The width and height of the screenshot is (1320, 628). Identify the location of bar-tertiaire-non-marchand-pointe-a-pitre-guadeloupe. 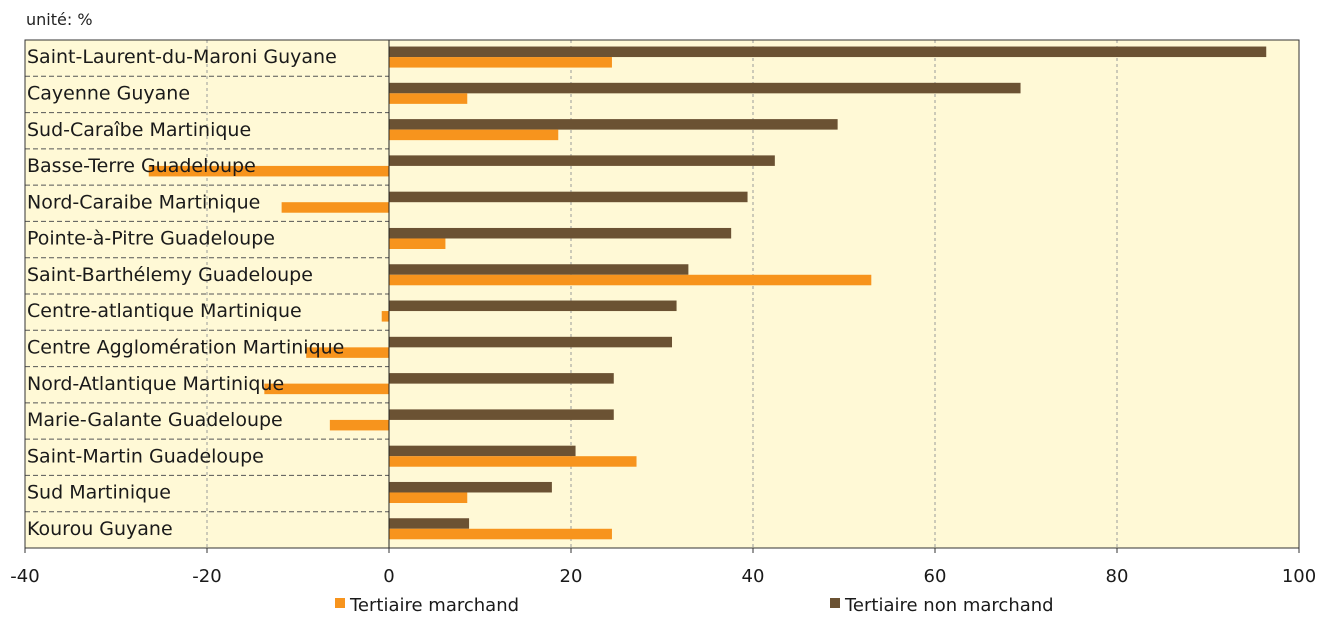
(560, 233).